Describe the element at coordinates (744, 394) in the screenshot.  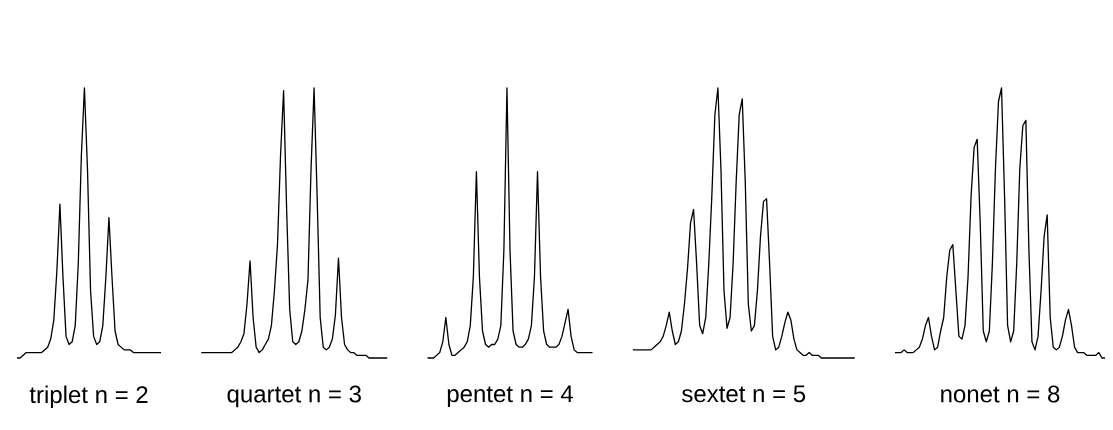
I see `text: sextet n = 5` at that location.